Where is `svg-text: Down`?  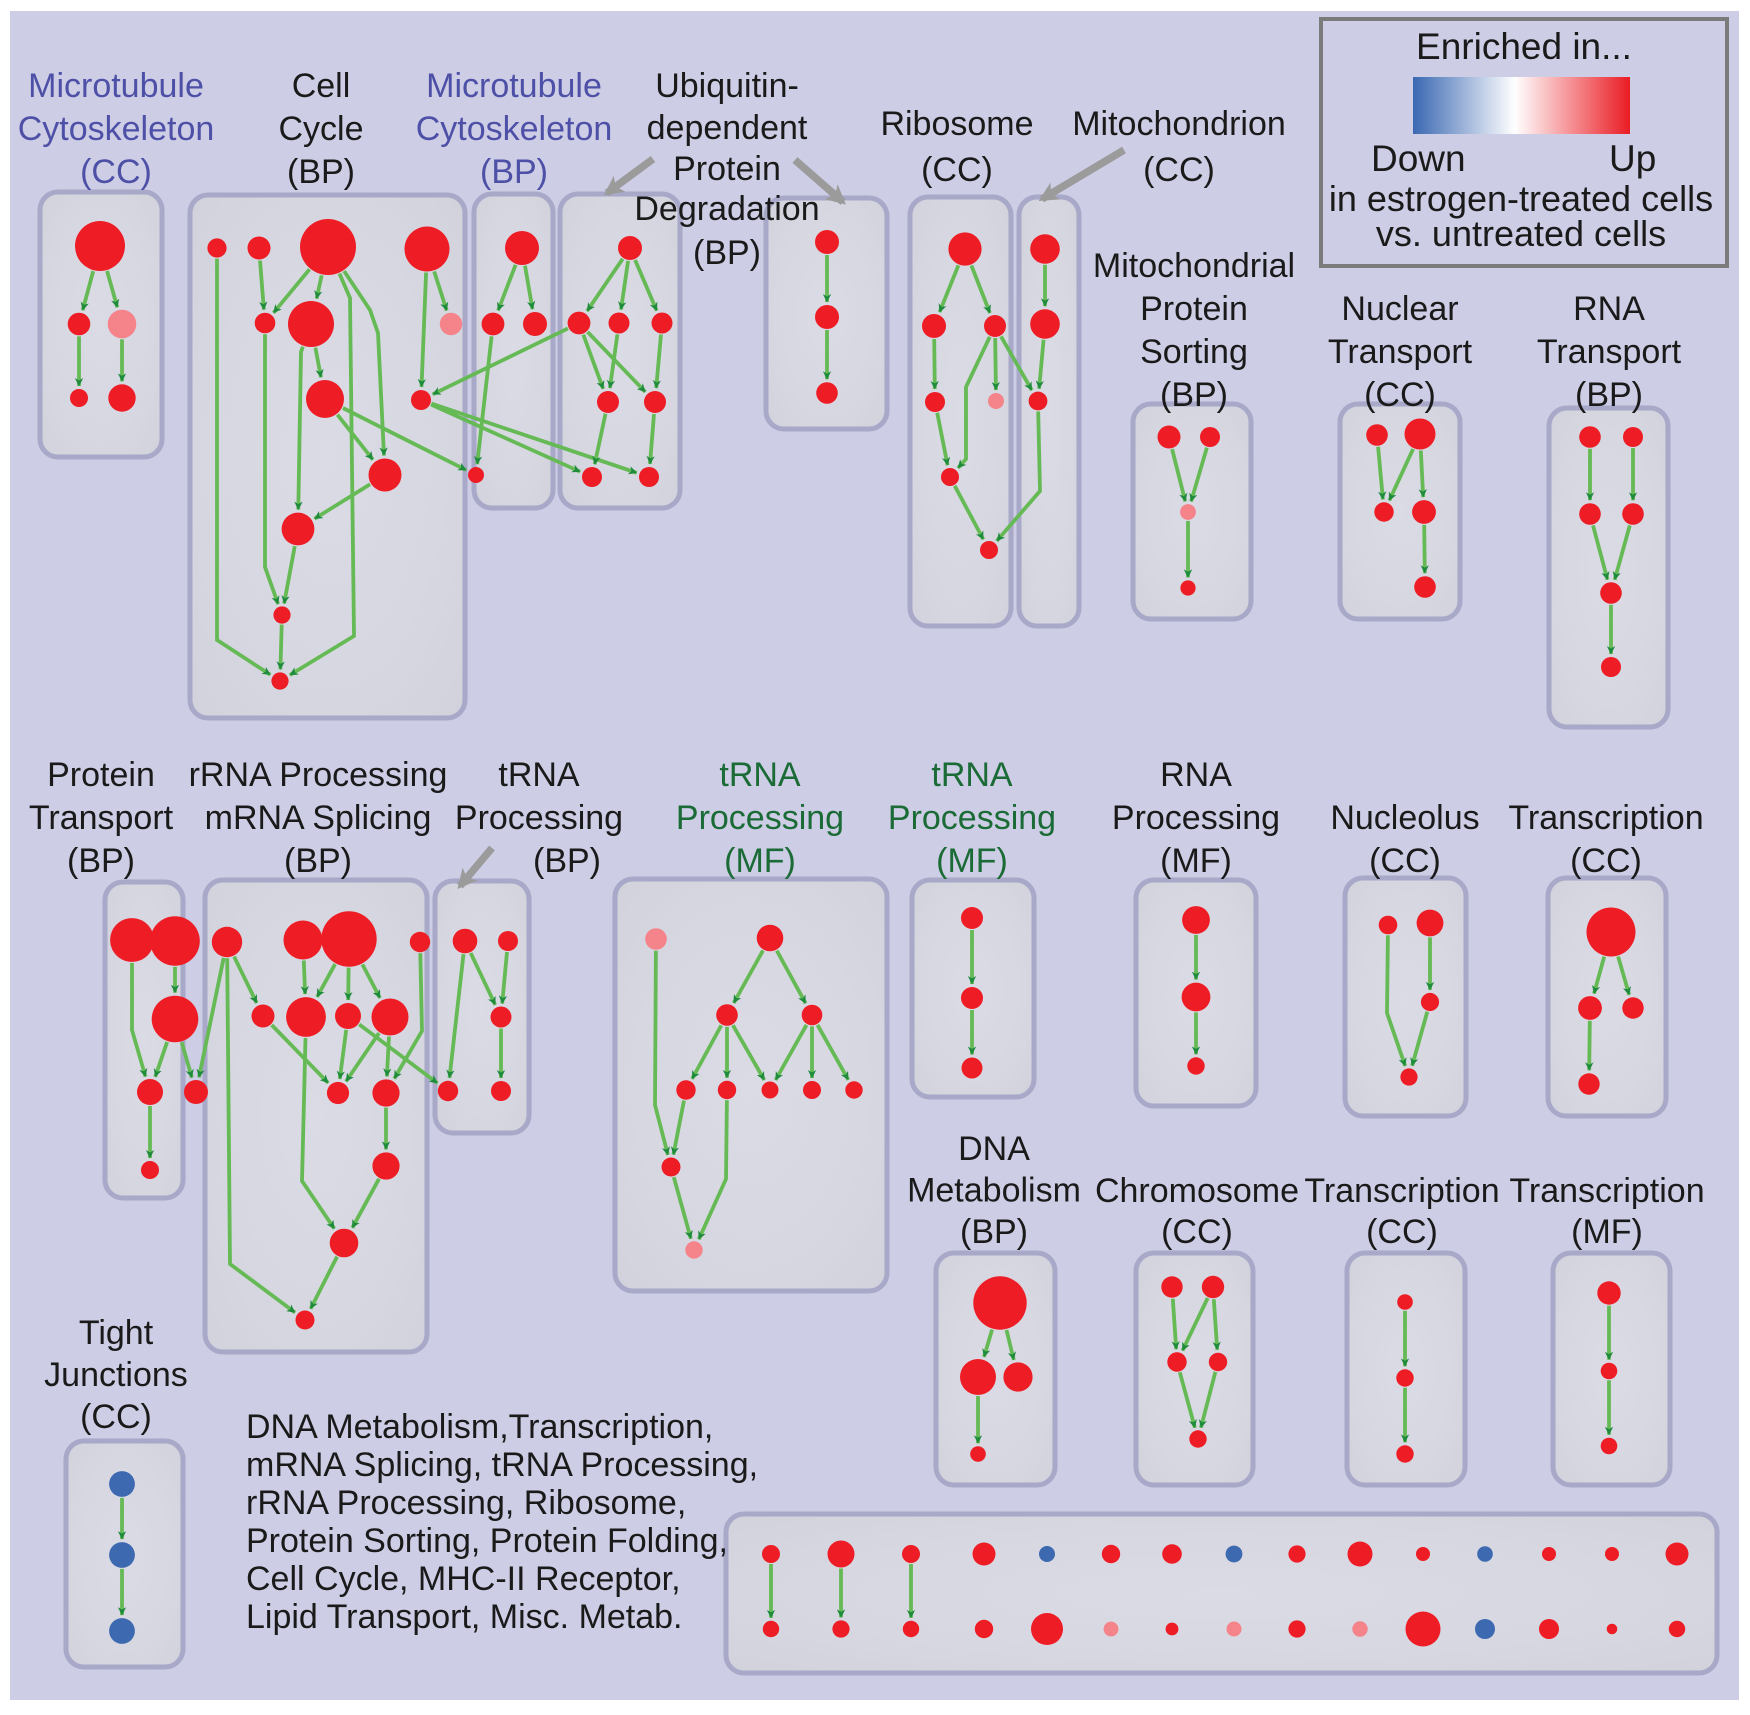
svg-text: Down is located at coordinates (1418, 158).